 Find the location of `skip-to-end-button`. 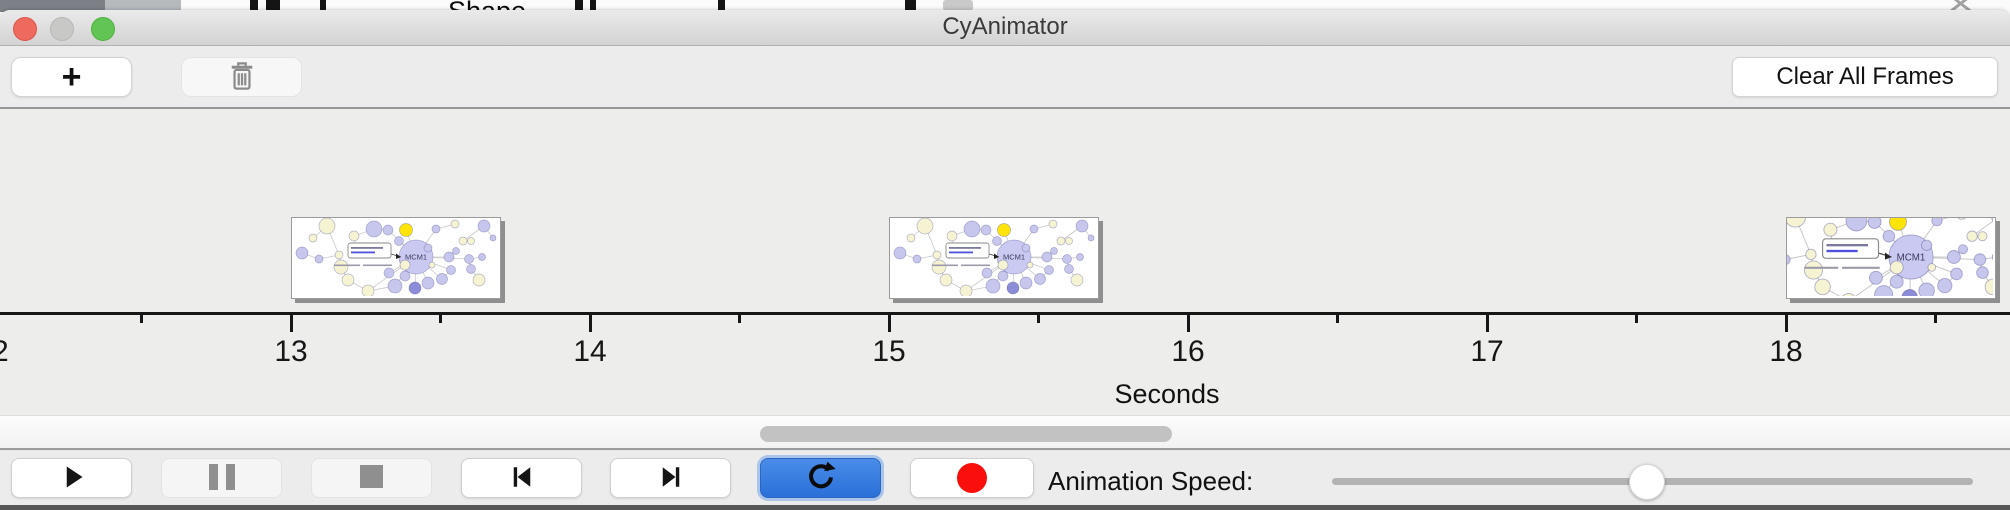

skip-to-end-button is located at coordinates (670, 478).